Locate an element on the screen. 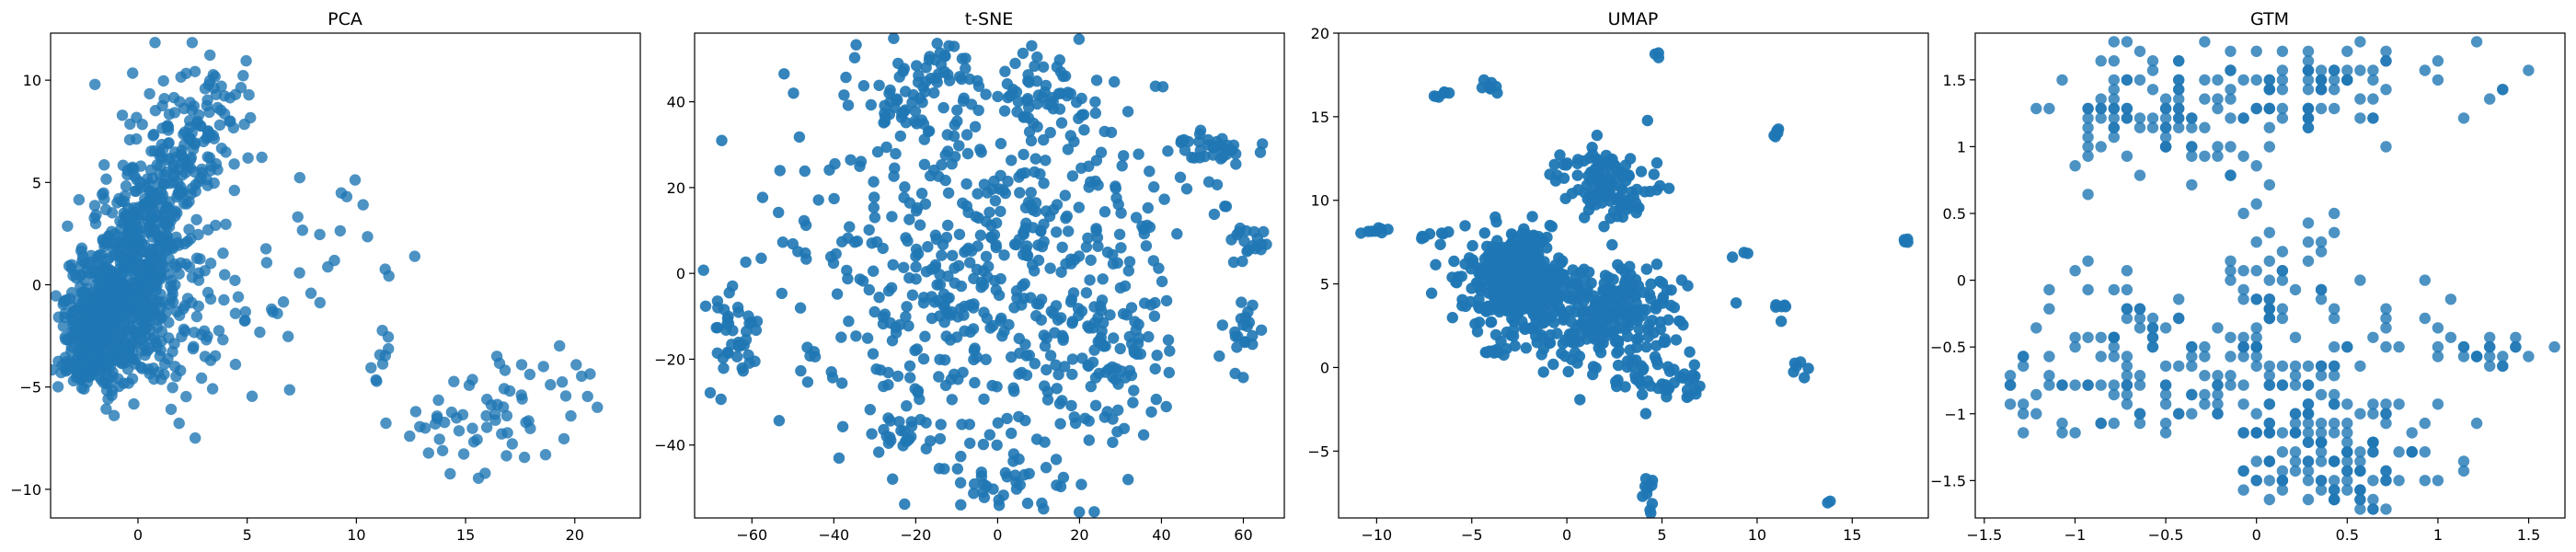 This screenshot has height=552, width=2576. y-tick-label: 15 is located at coordinates (1320, 117).